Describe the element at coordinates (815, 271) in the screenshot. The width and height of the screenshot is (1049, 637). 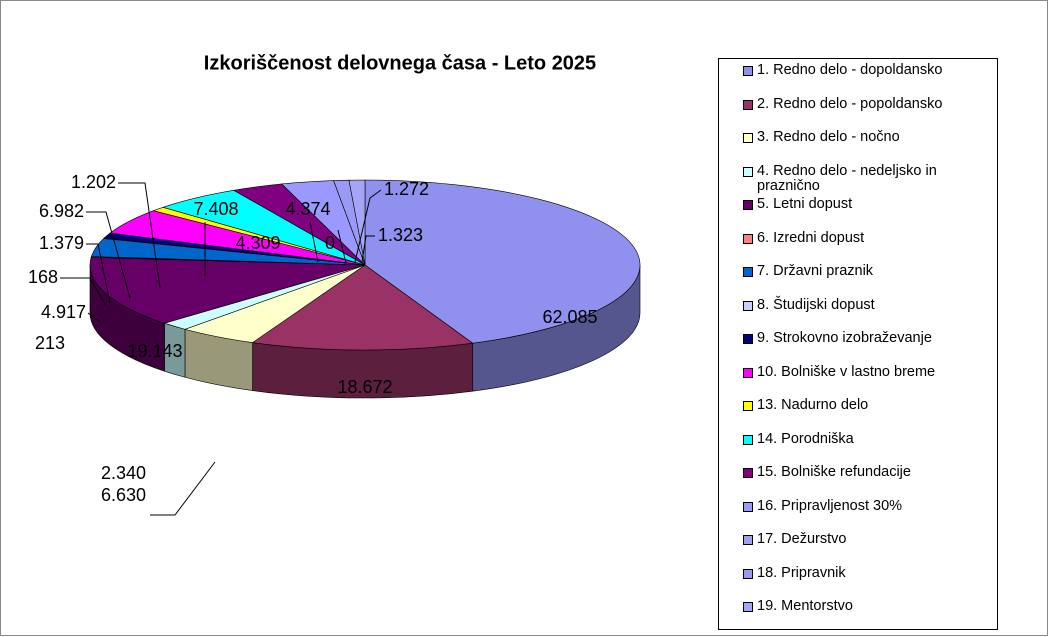
I see `legend-label: 7. Državni praznik` at that location.